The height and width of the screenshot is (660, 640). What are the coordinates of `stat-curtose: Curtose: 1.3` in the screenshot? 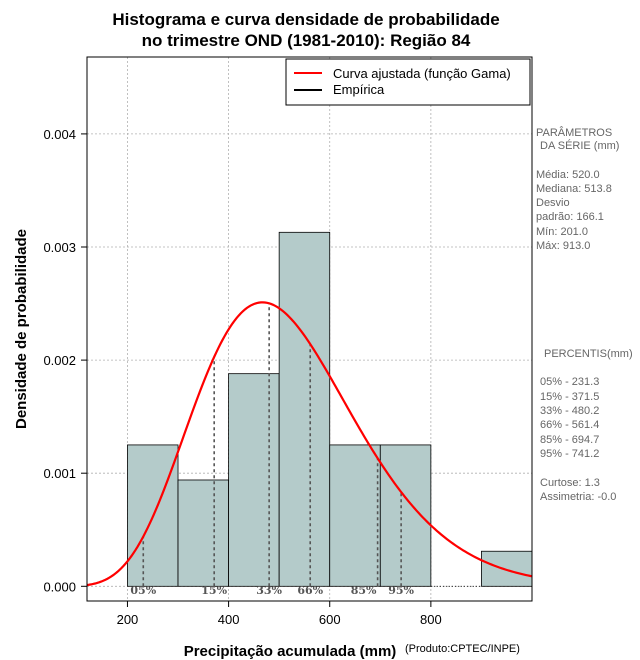 It's located at (570, 483).